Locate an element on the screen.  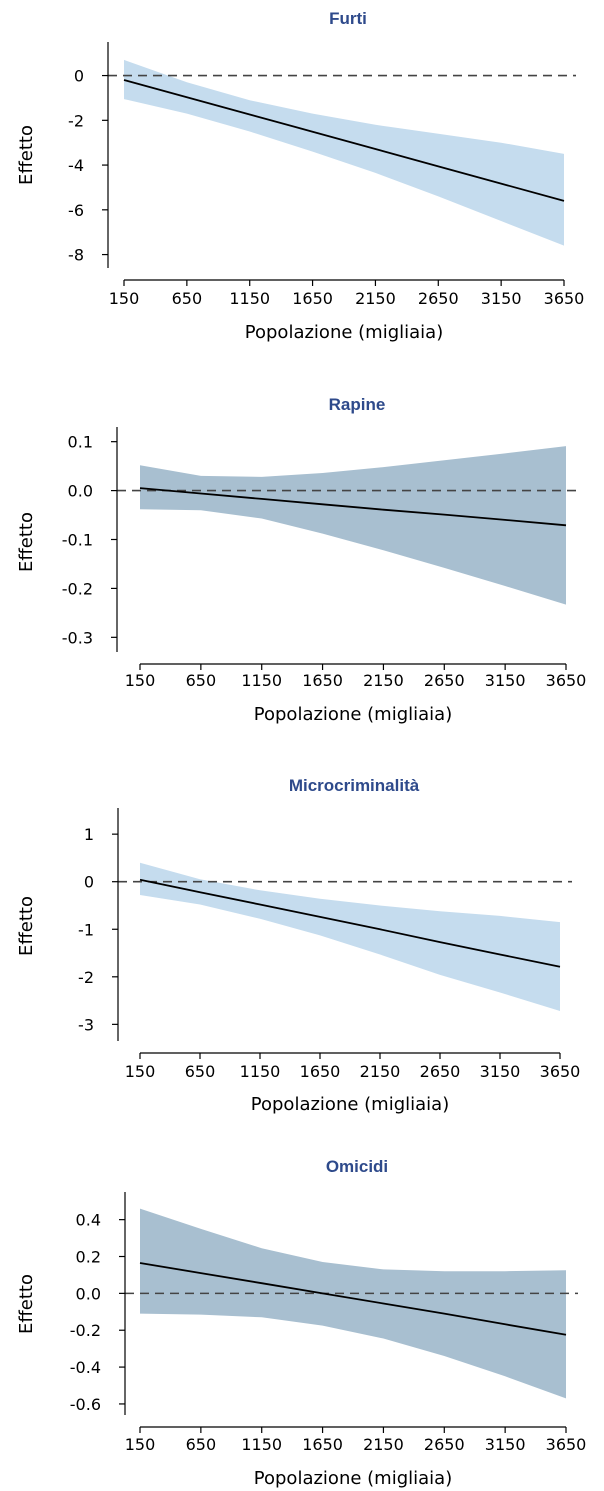
y-tick-label: -0.4 is located at coordinates (85, 1367).